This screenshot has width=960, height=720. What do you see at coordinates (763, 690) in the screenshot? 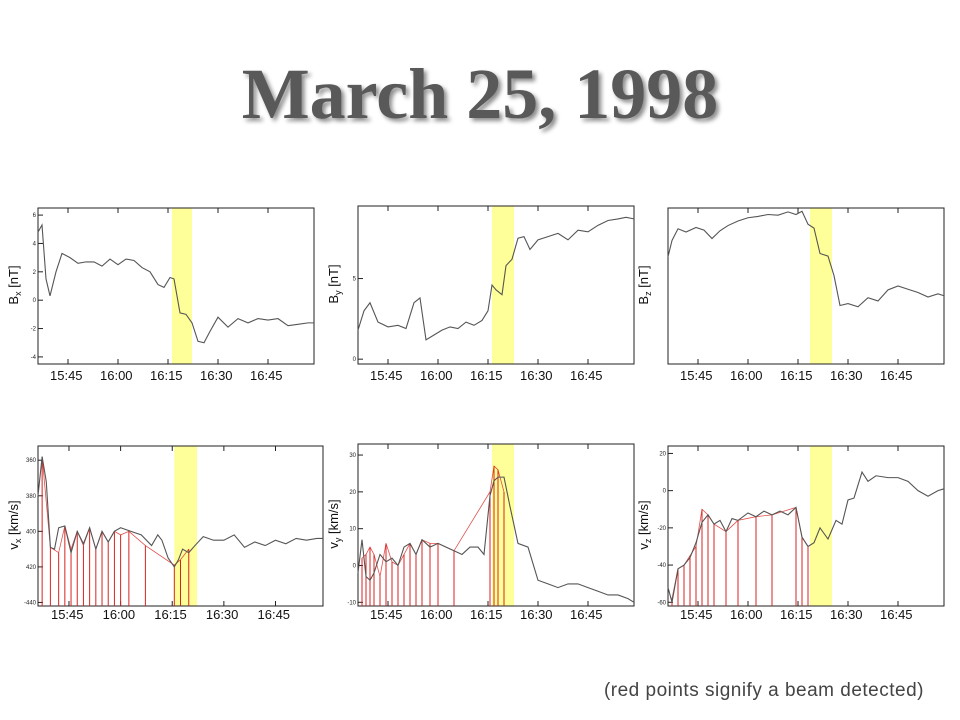
I see `footnote: (red points signify a beam detected)` at bounding box center [763, 690].